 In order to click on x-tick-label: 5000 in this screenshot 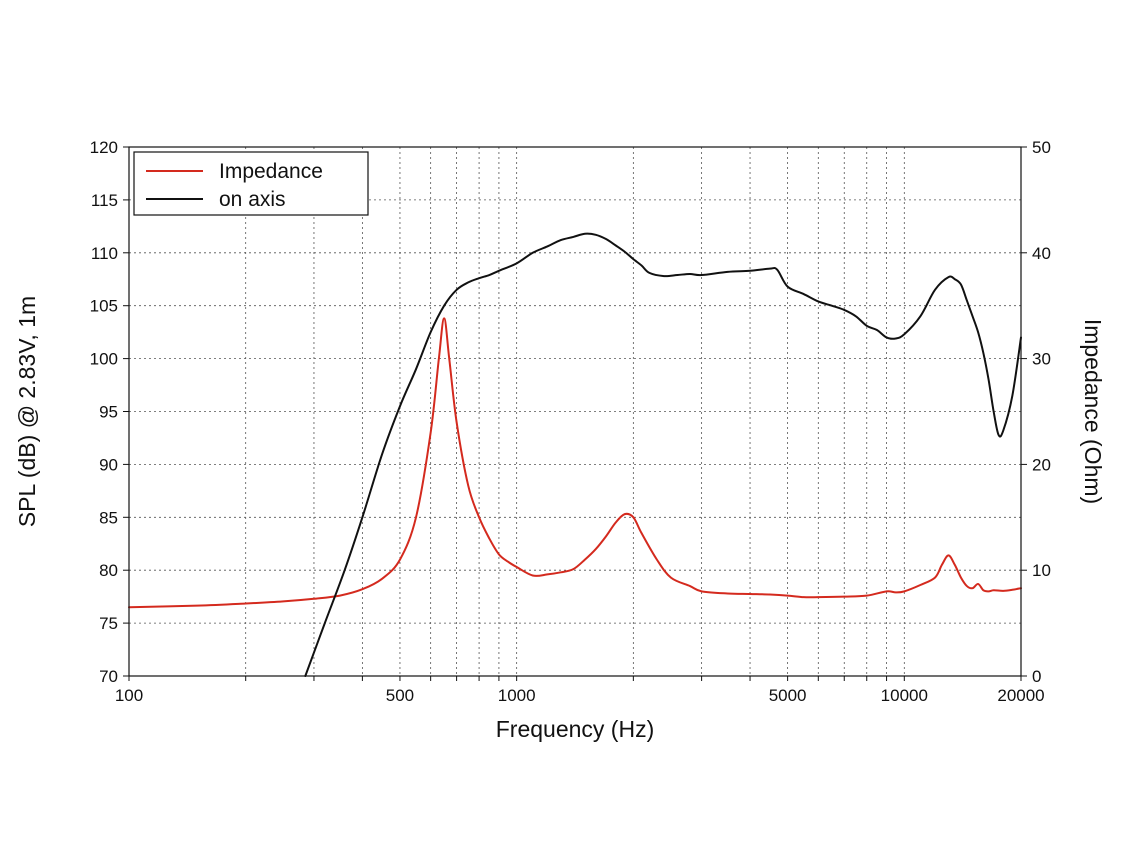, I will do `click(788, 695)`.